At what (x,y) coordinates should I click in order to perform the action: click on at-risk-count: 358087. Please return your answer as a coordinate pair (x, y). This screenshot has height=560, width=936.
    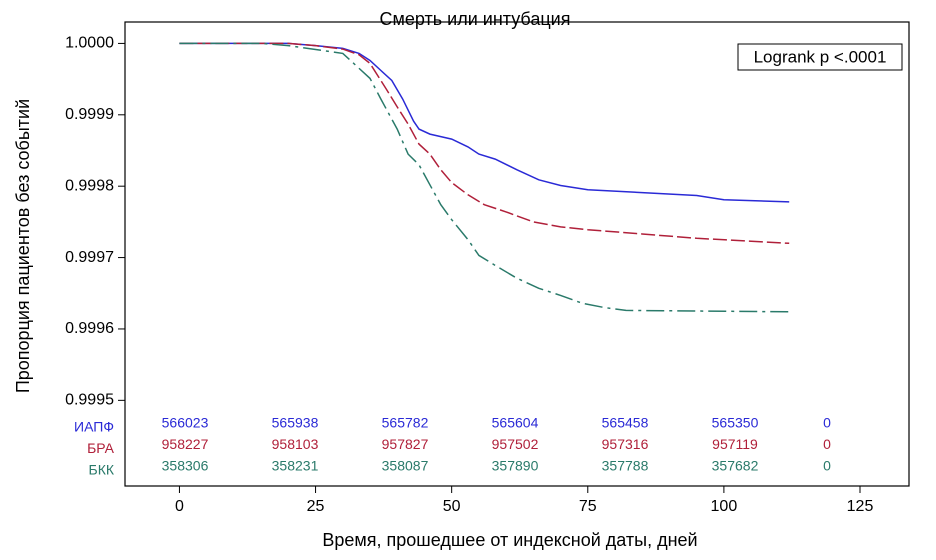
    Looking at the image, I should click on (405, 466).